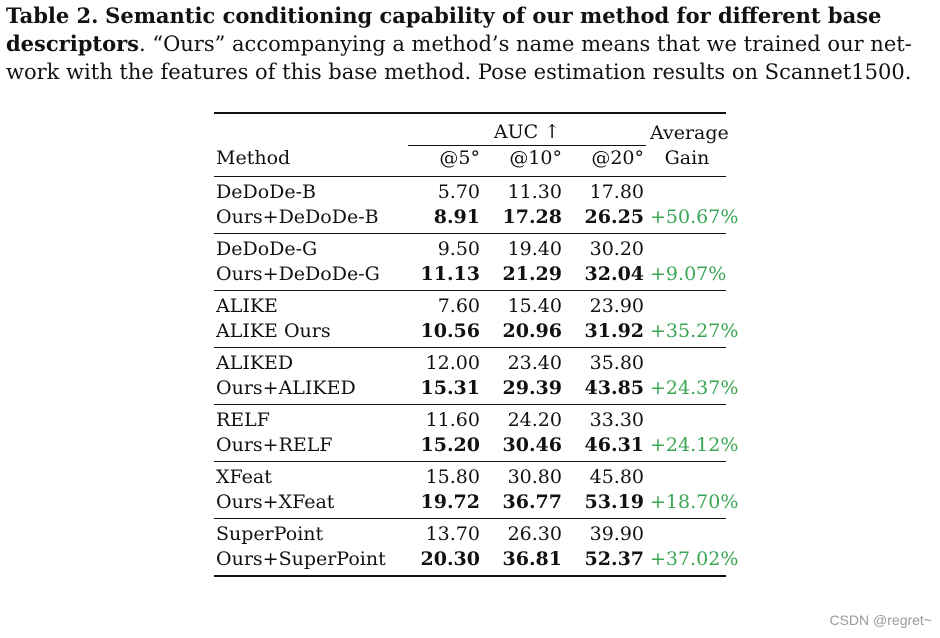 The width and height of the screenshot is (940, 638). I want to click on auc-5-cell: 20.30, so click(445, 562).